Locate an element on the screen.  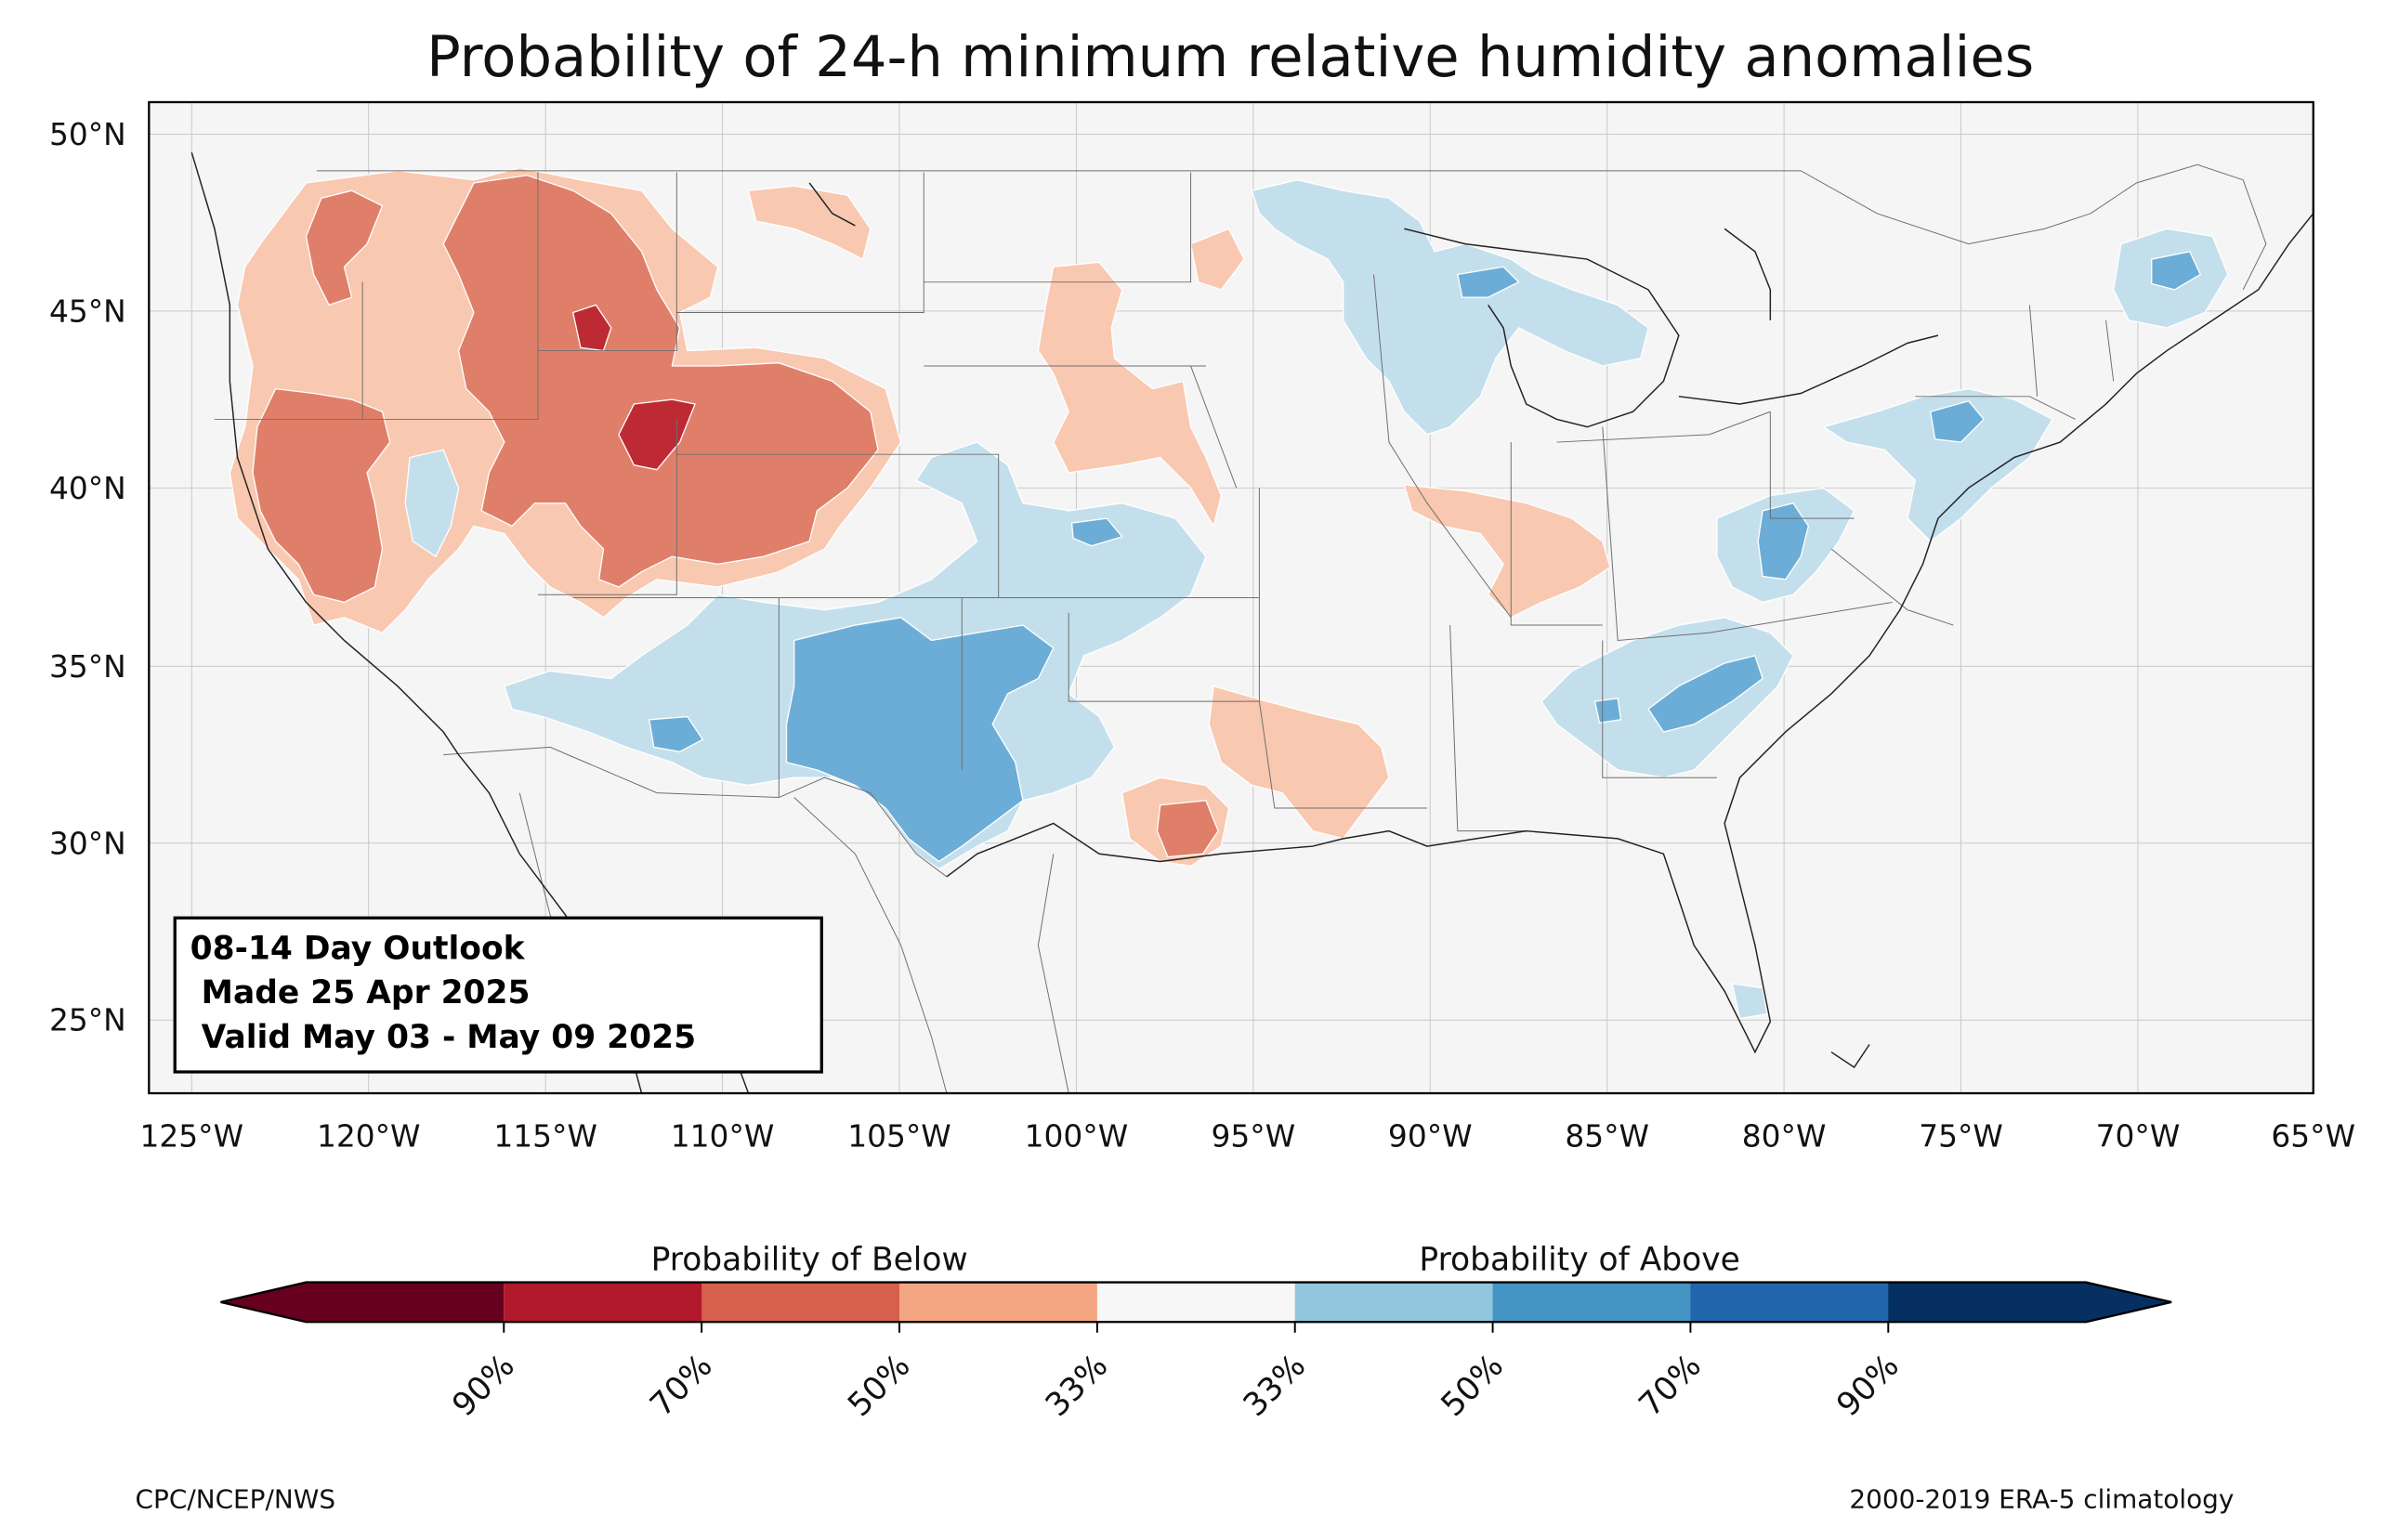
below-33-area-minnesota is located at coordinates (1217, 259).